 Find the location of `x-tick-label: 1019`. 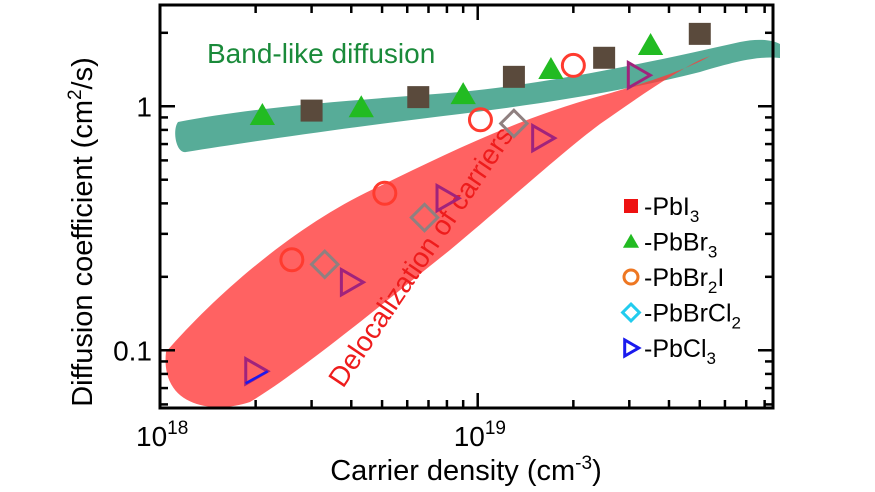

x-tick-label: 1019 is located at coordinates (480, 435).